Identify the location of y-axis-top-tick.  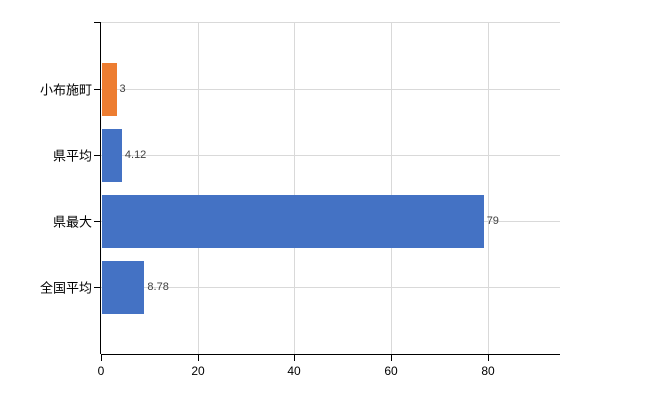
(97, 22).